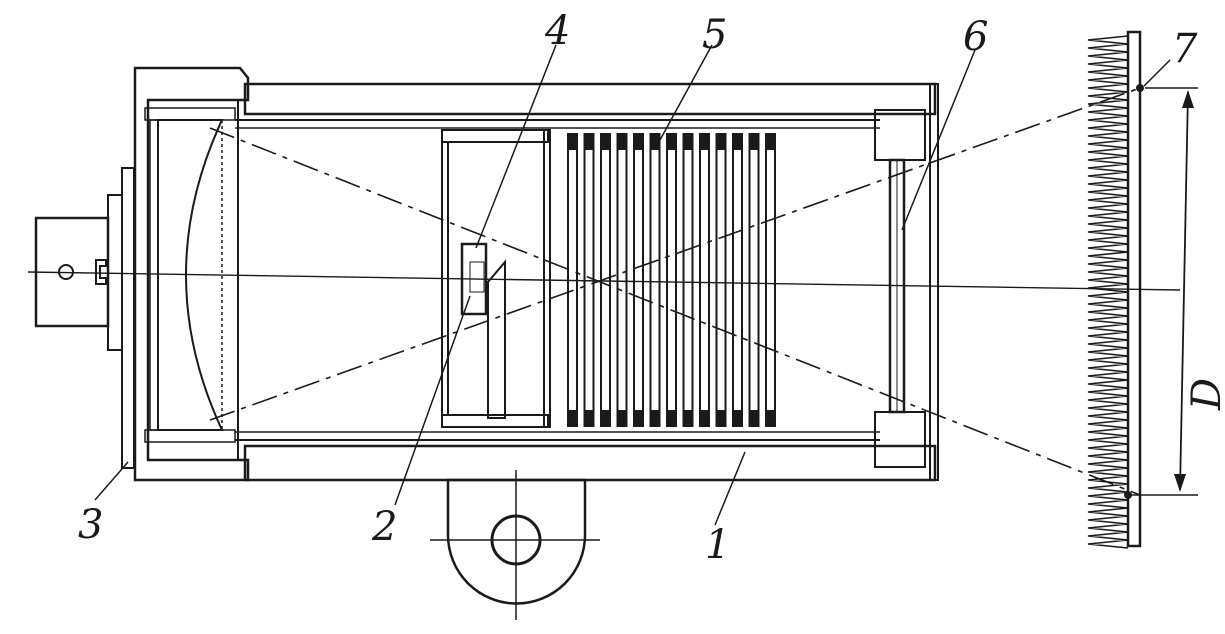  What do you see at coordinates (714, 35) in the screenshot?
I see `label-5: 5` at bounding box center [714, 35].